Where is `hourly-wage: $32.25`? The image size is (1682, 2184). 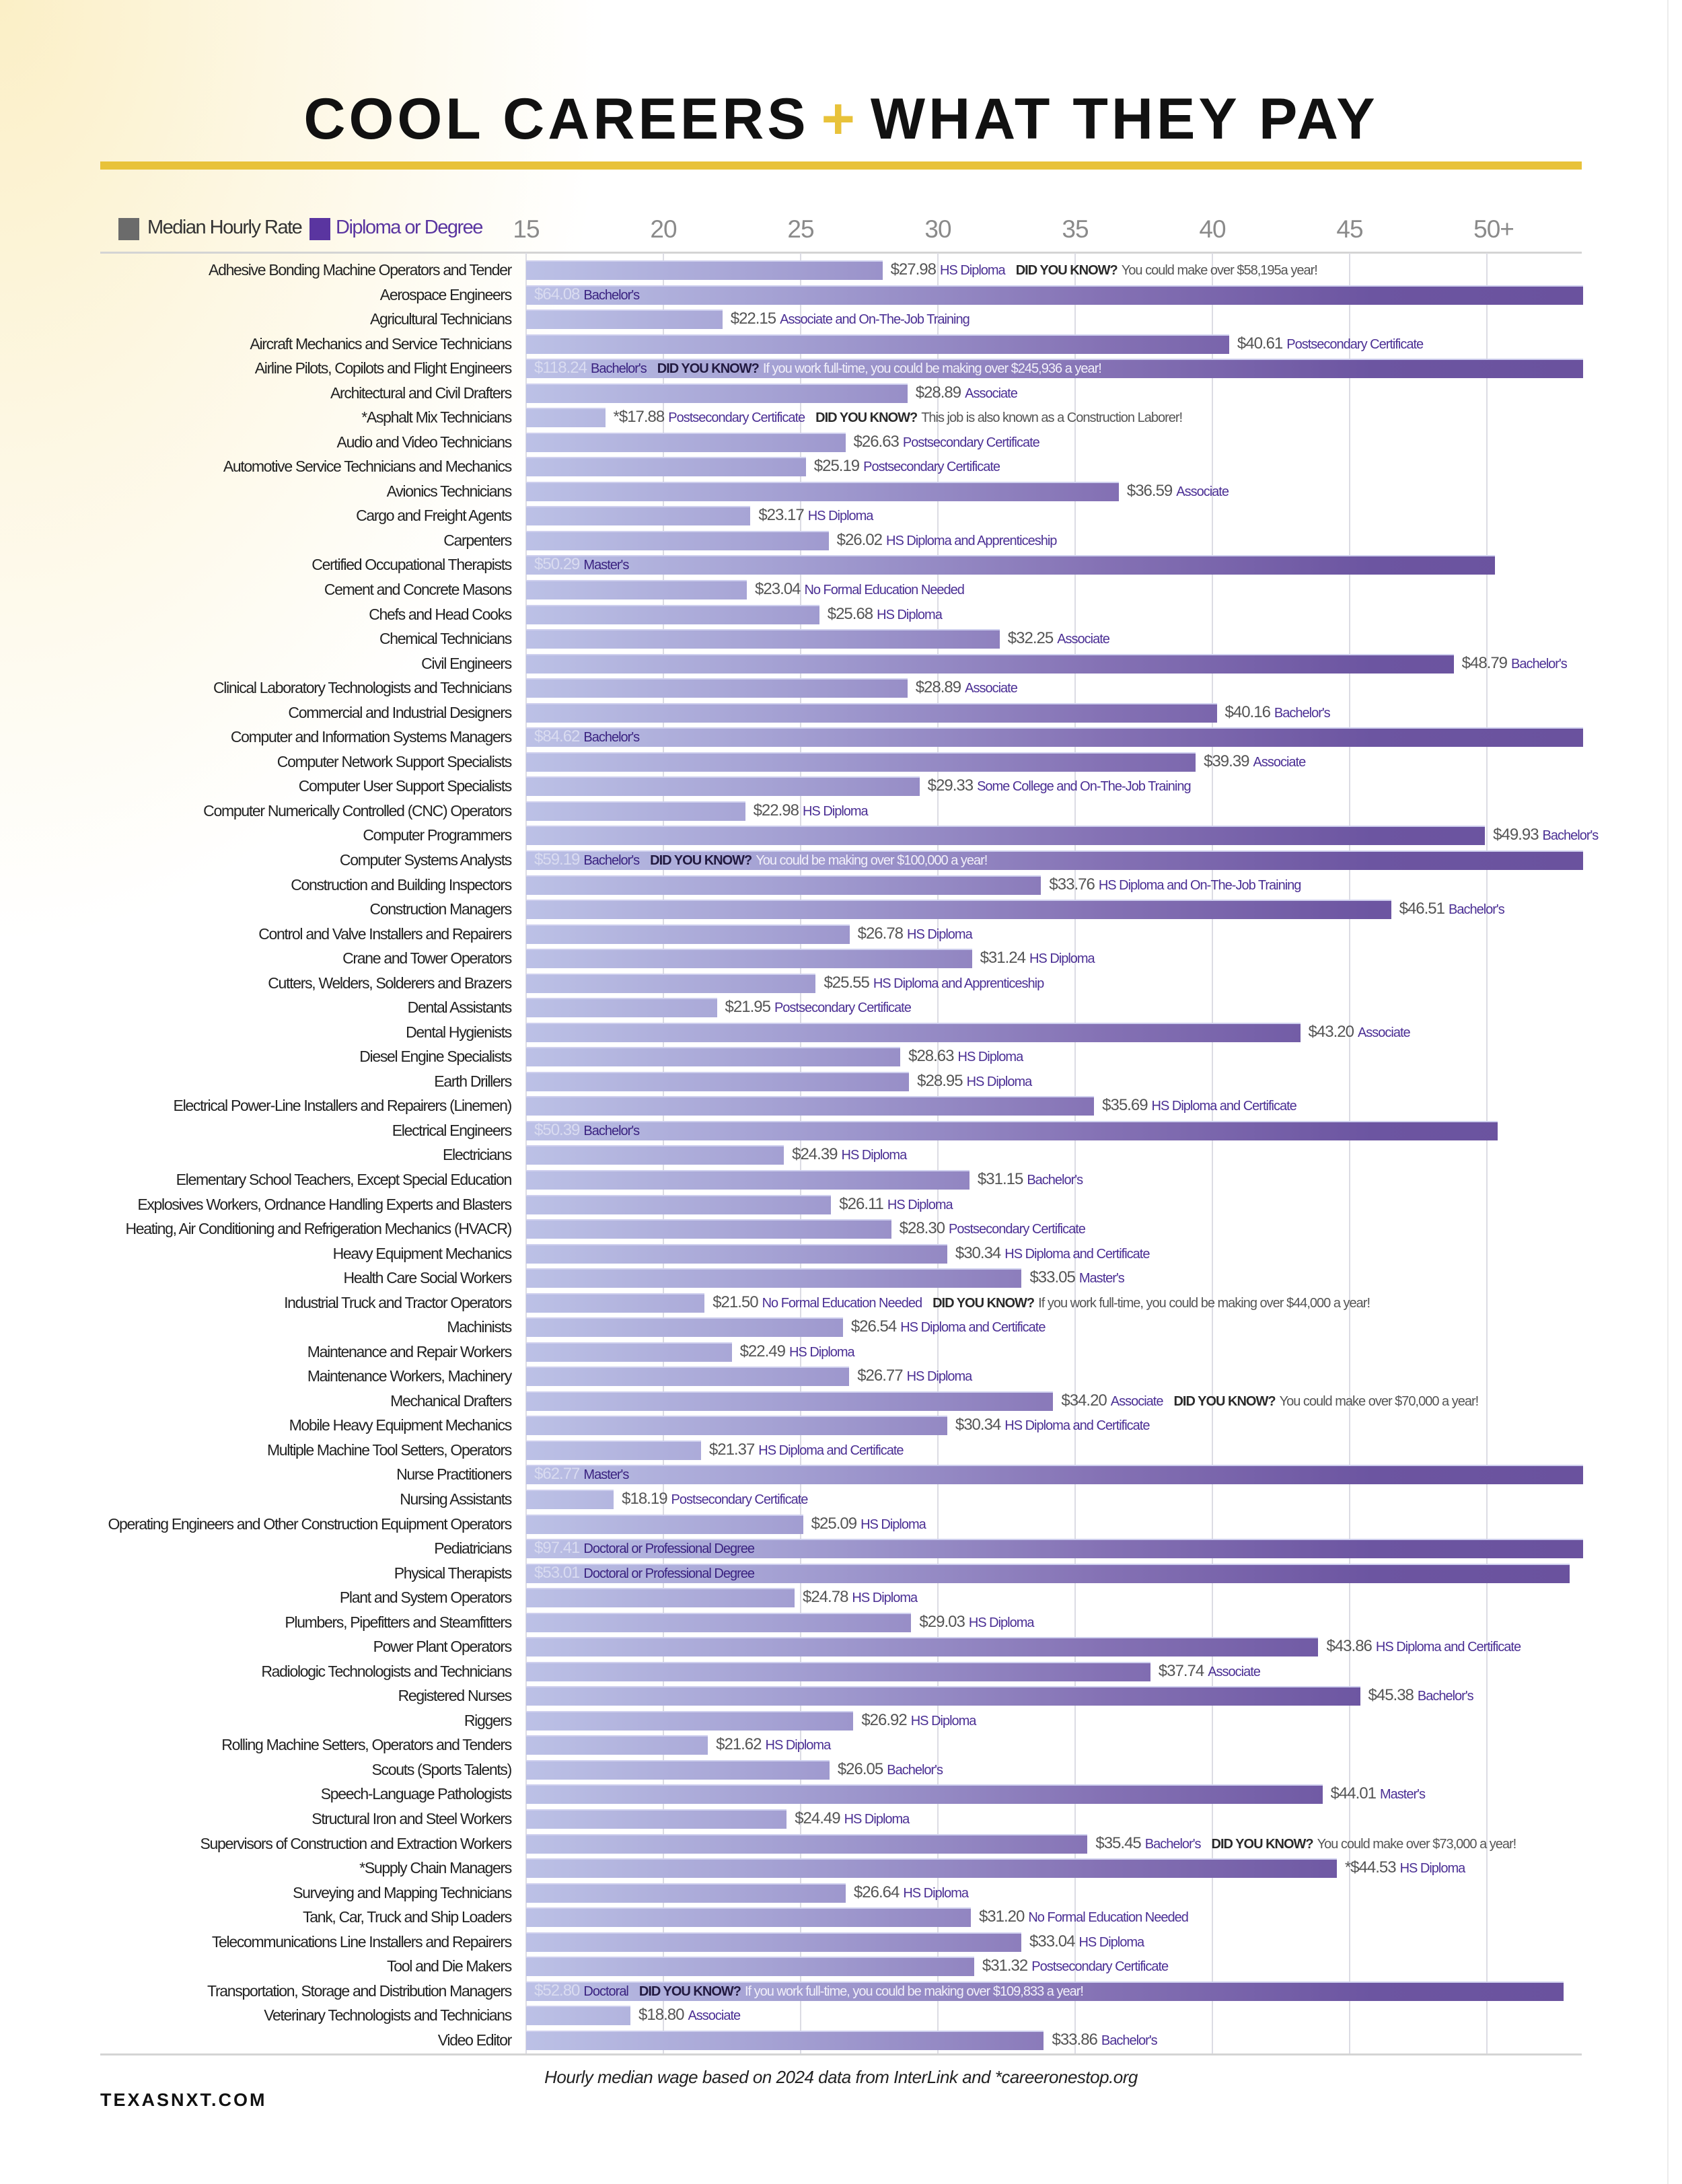 hourly-wage: $32.25 is located at coordinates (1030, 638).